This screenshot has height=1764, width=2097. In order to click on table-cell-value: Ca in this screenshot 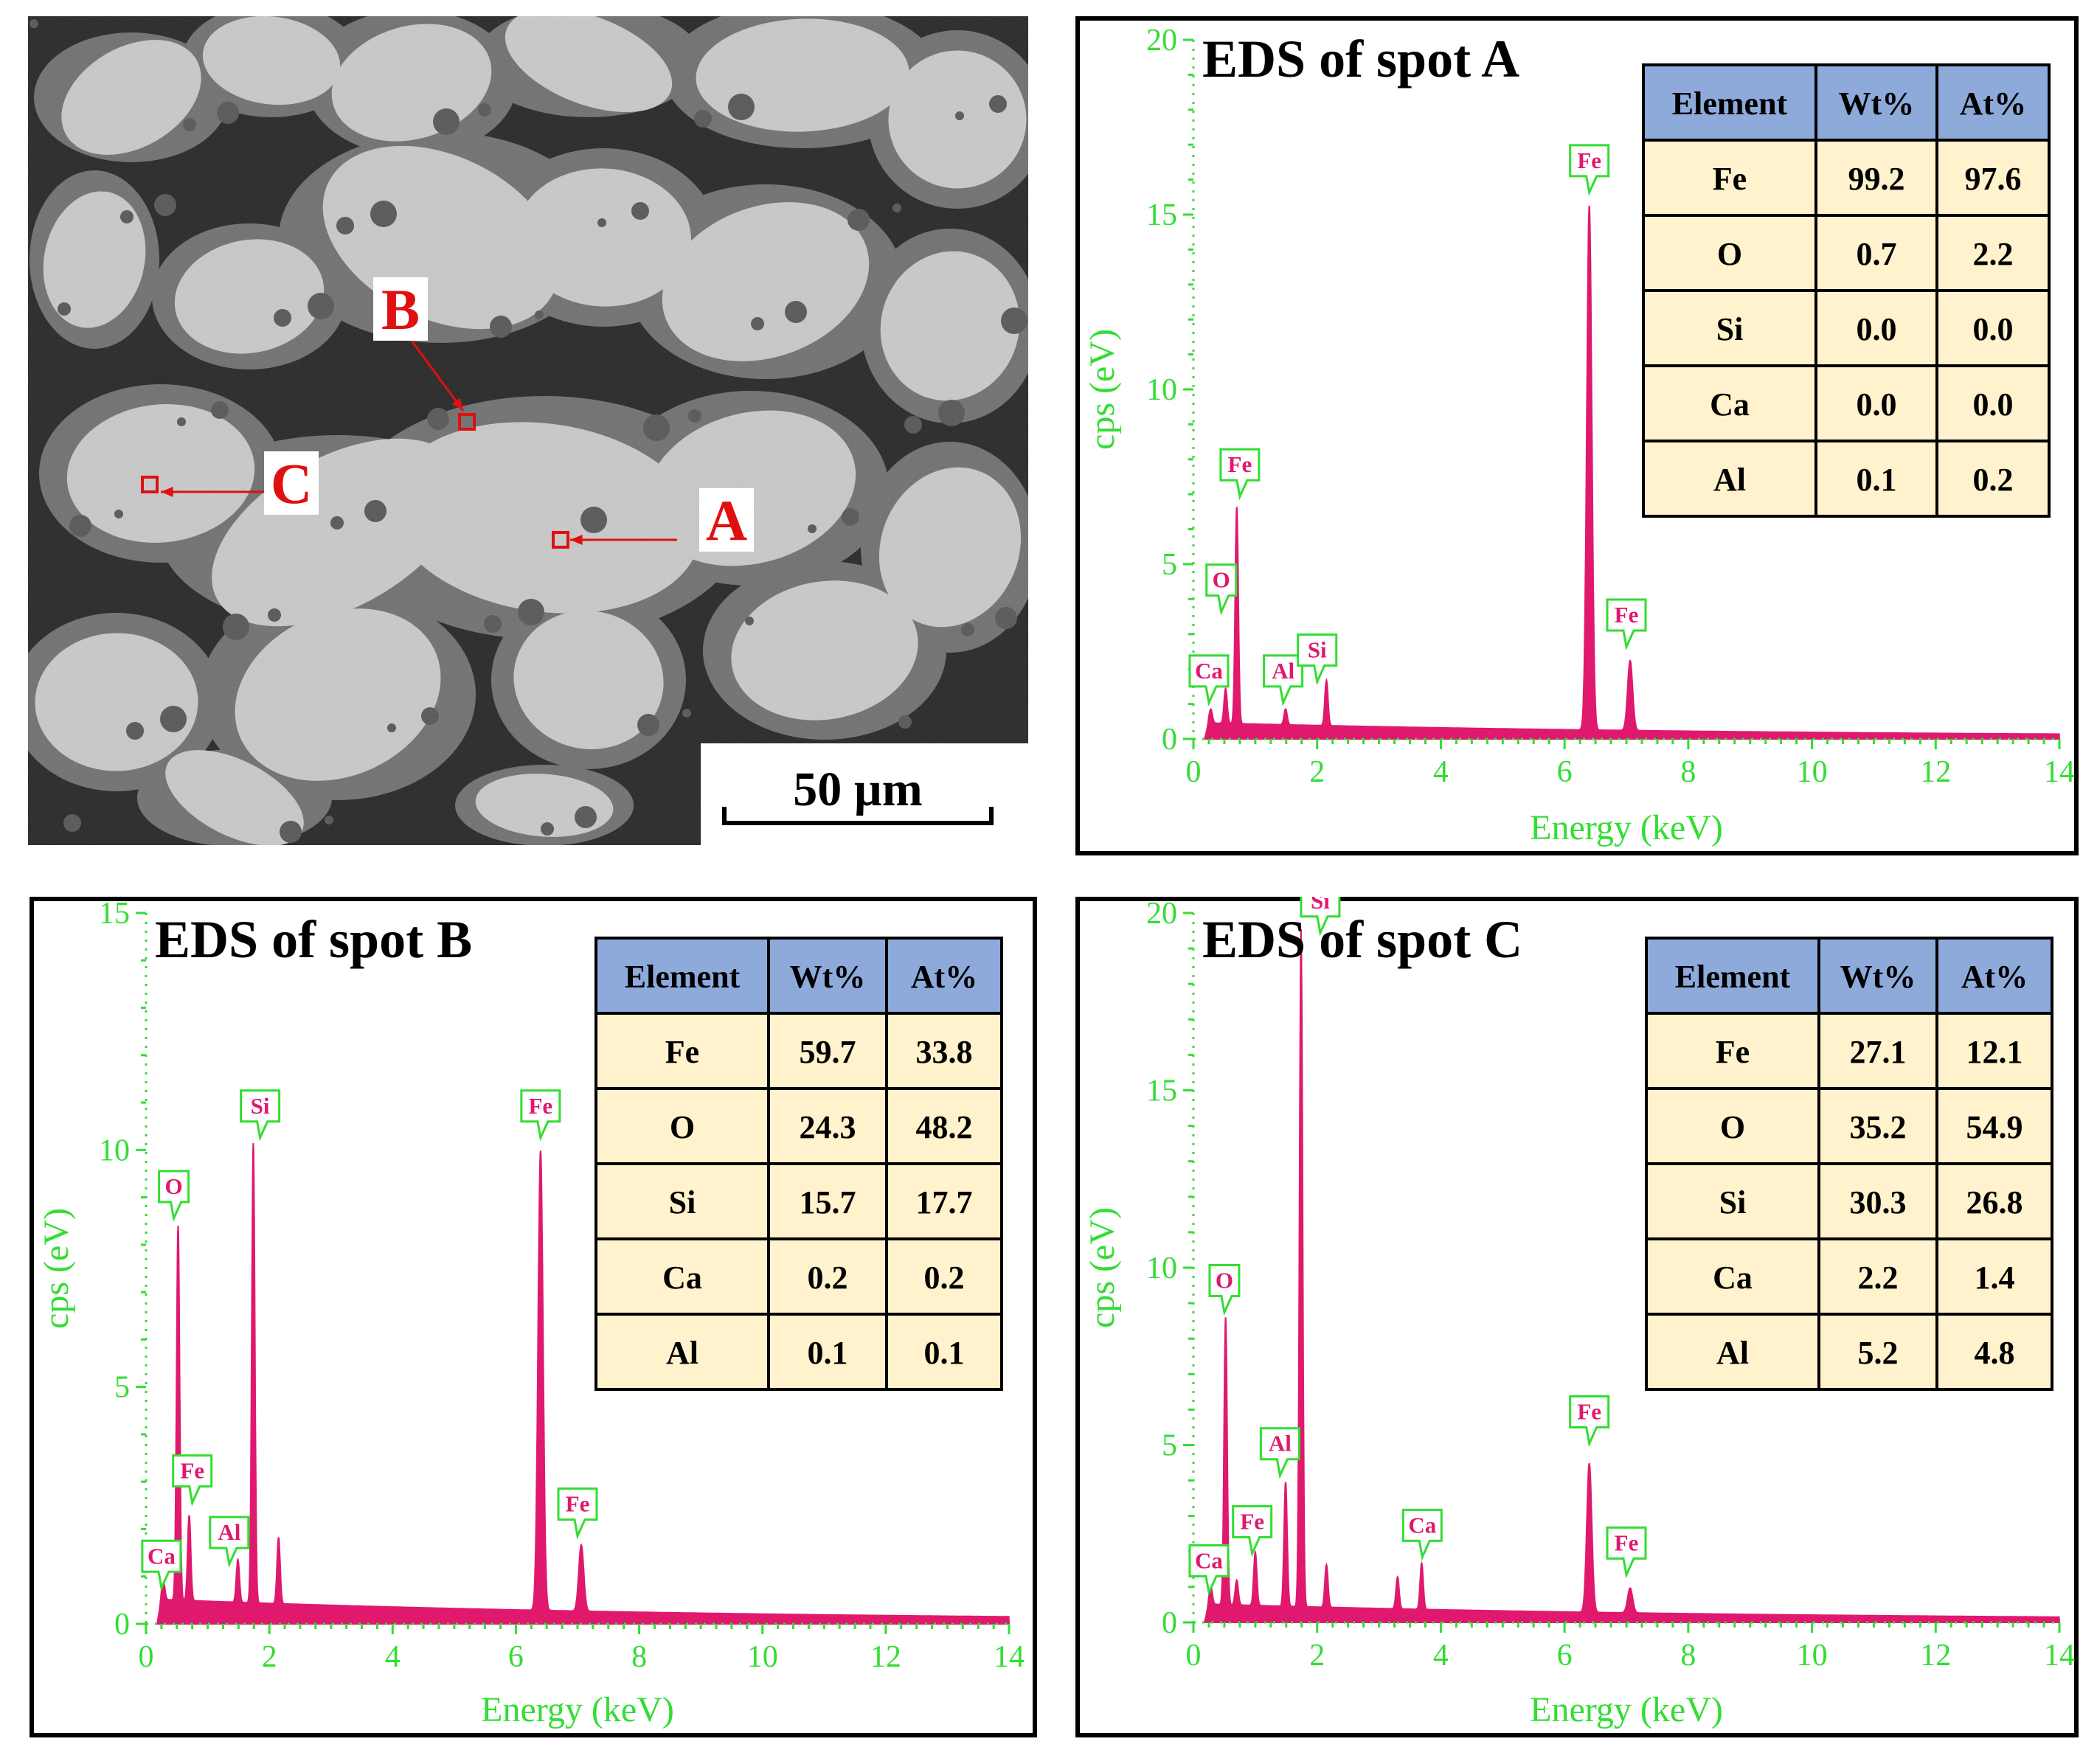, I will do `click(1730, 404)`.